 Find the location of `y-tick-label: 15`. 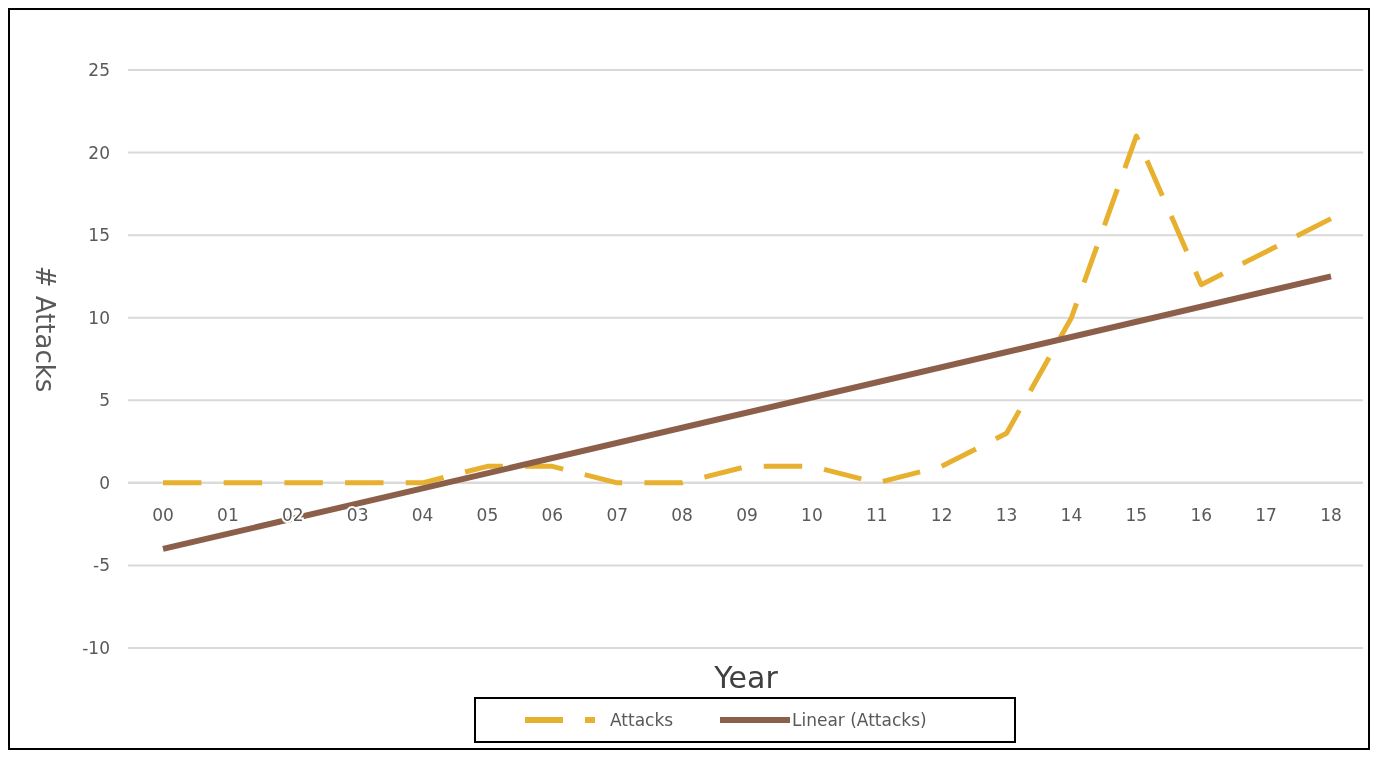

y-tick-label: 15 is located at coordinates (99, 235).